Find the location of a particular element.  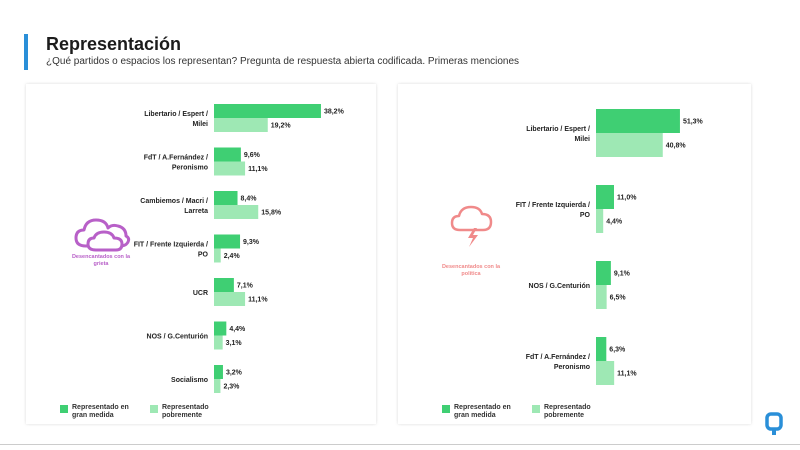

brand-logo is located at coordinates (774, 424).